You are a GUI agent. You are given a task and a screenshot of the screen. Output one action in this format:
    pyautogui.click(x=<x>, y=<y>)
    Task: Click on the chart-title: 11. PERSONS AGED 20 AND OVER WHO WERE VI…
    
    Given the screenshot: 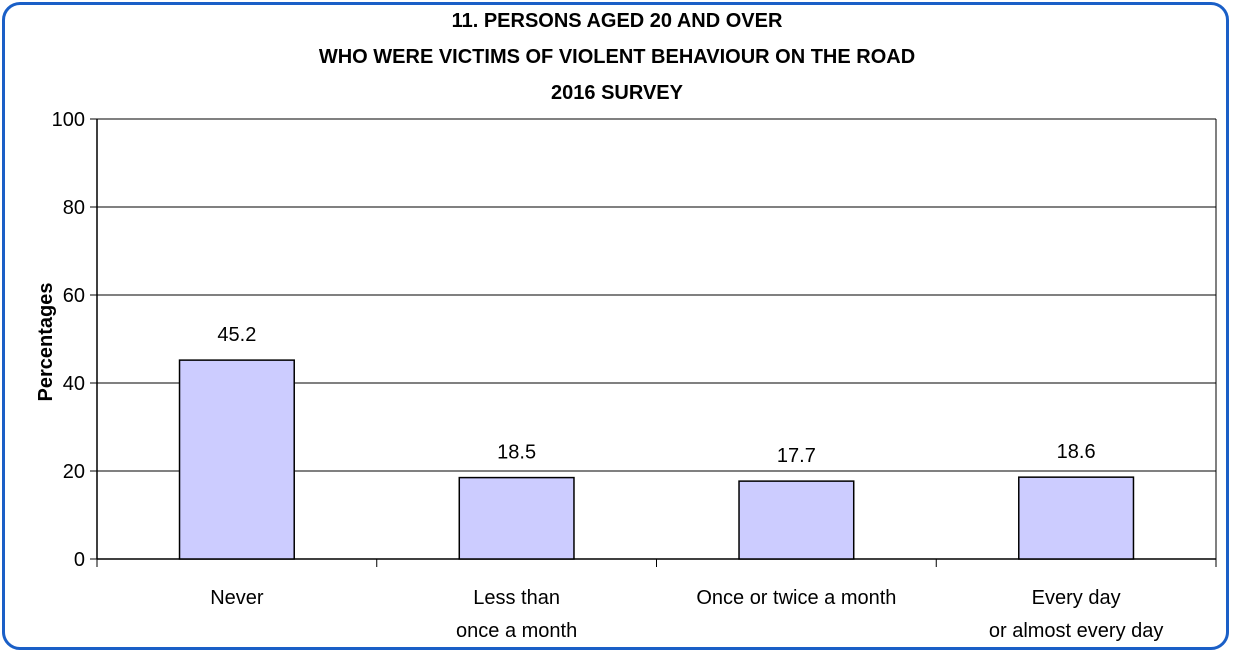 What is the action you would take?
    pyautogui.click(x=617, y=57)
    